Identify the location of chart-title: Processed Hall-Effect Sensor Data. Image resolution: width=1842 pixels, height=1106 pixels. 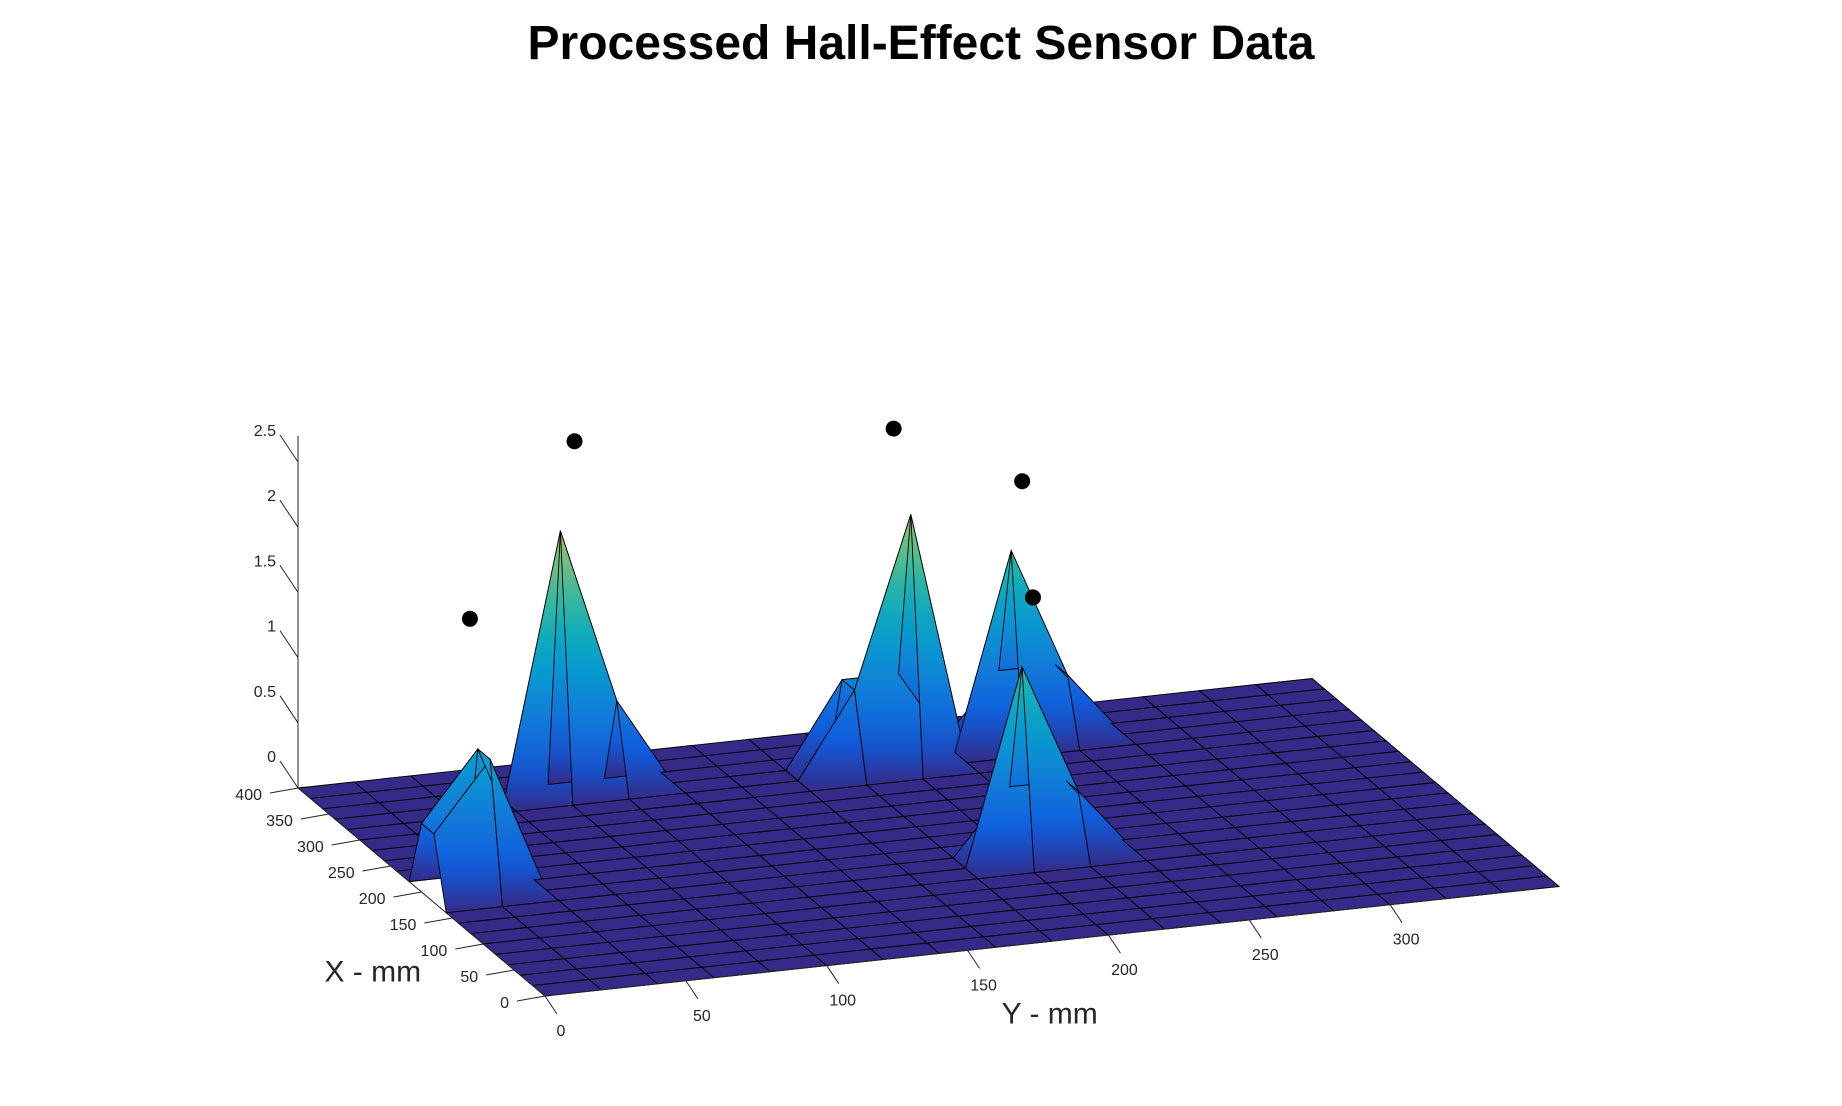
(921, 43).